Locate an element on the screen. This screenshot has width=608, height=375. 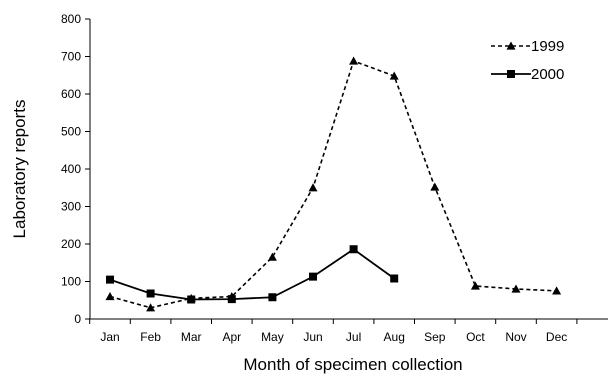
y-tick-label: 300 is located at coordinates (71, 207).